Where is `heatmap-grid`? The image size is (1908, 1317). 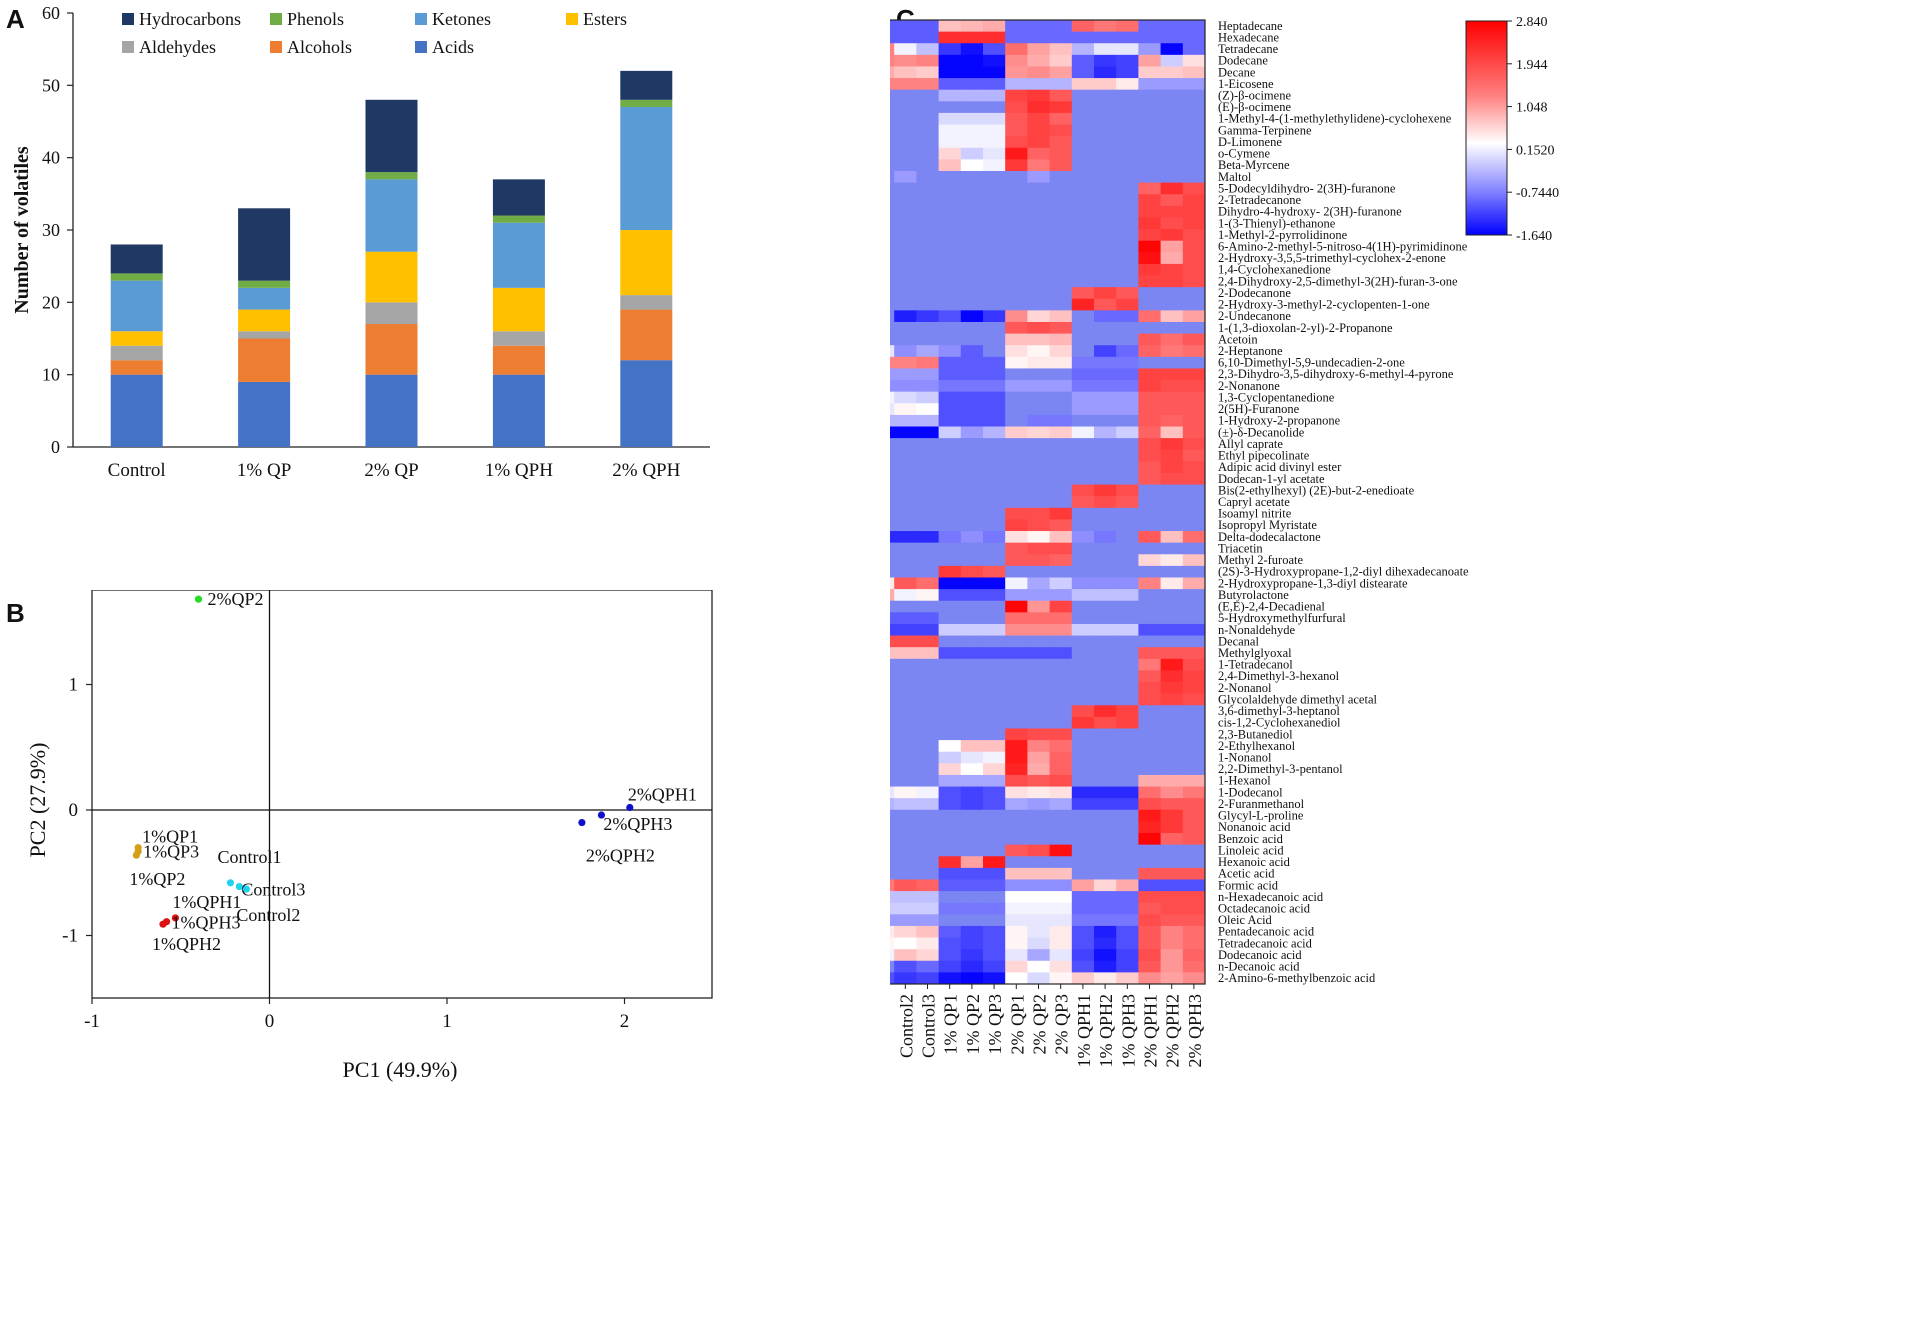 heatmap-grid is located at coordinates (1048, 502).